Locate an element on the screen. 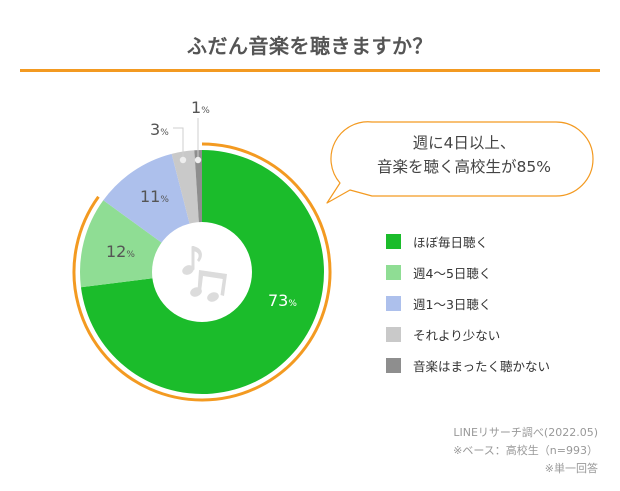 The height and width of the screenshot is (491, 620). label-73pct: 73% is located at coordinates (282, 301).